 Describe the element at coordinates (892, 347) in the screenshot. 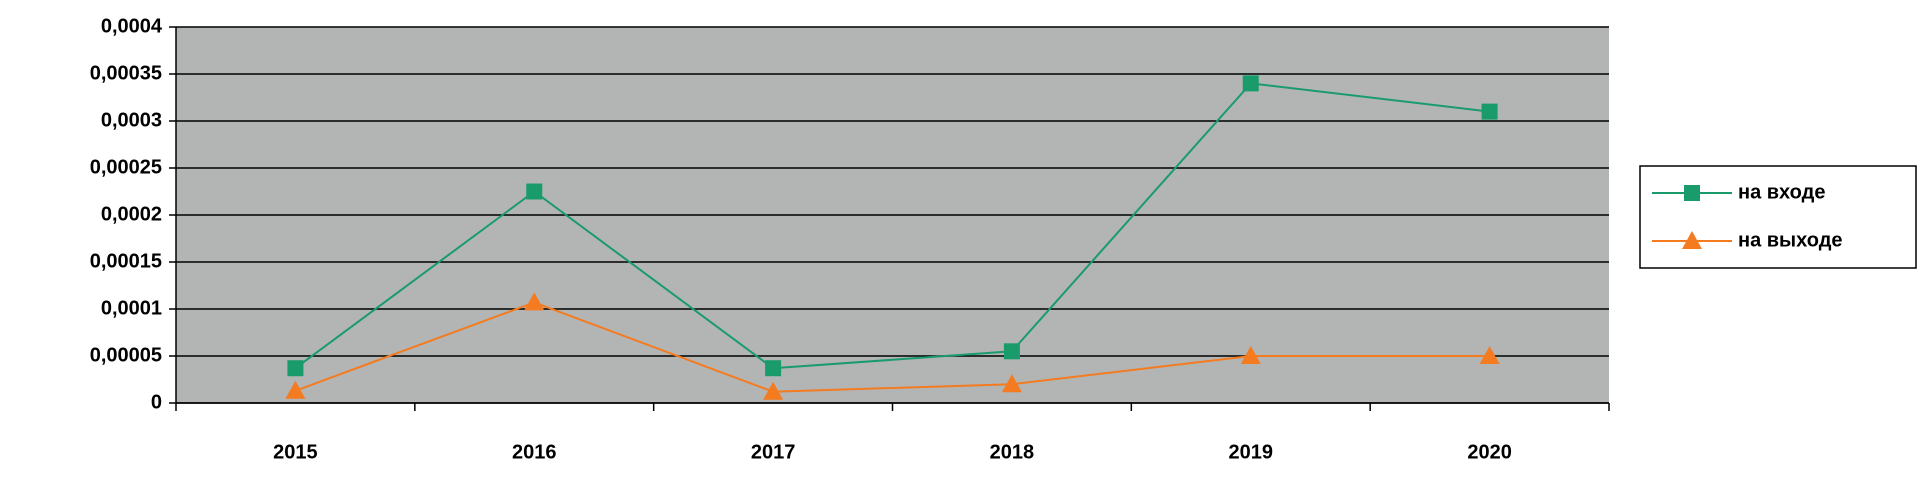

I see `series-line` at that location.